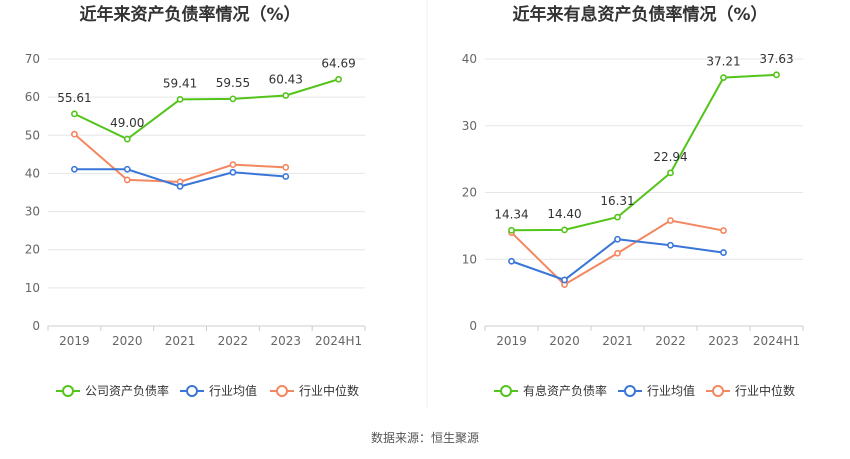  I want to click on y-tick-label: 50, so click(32, 135).